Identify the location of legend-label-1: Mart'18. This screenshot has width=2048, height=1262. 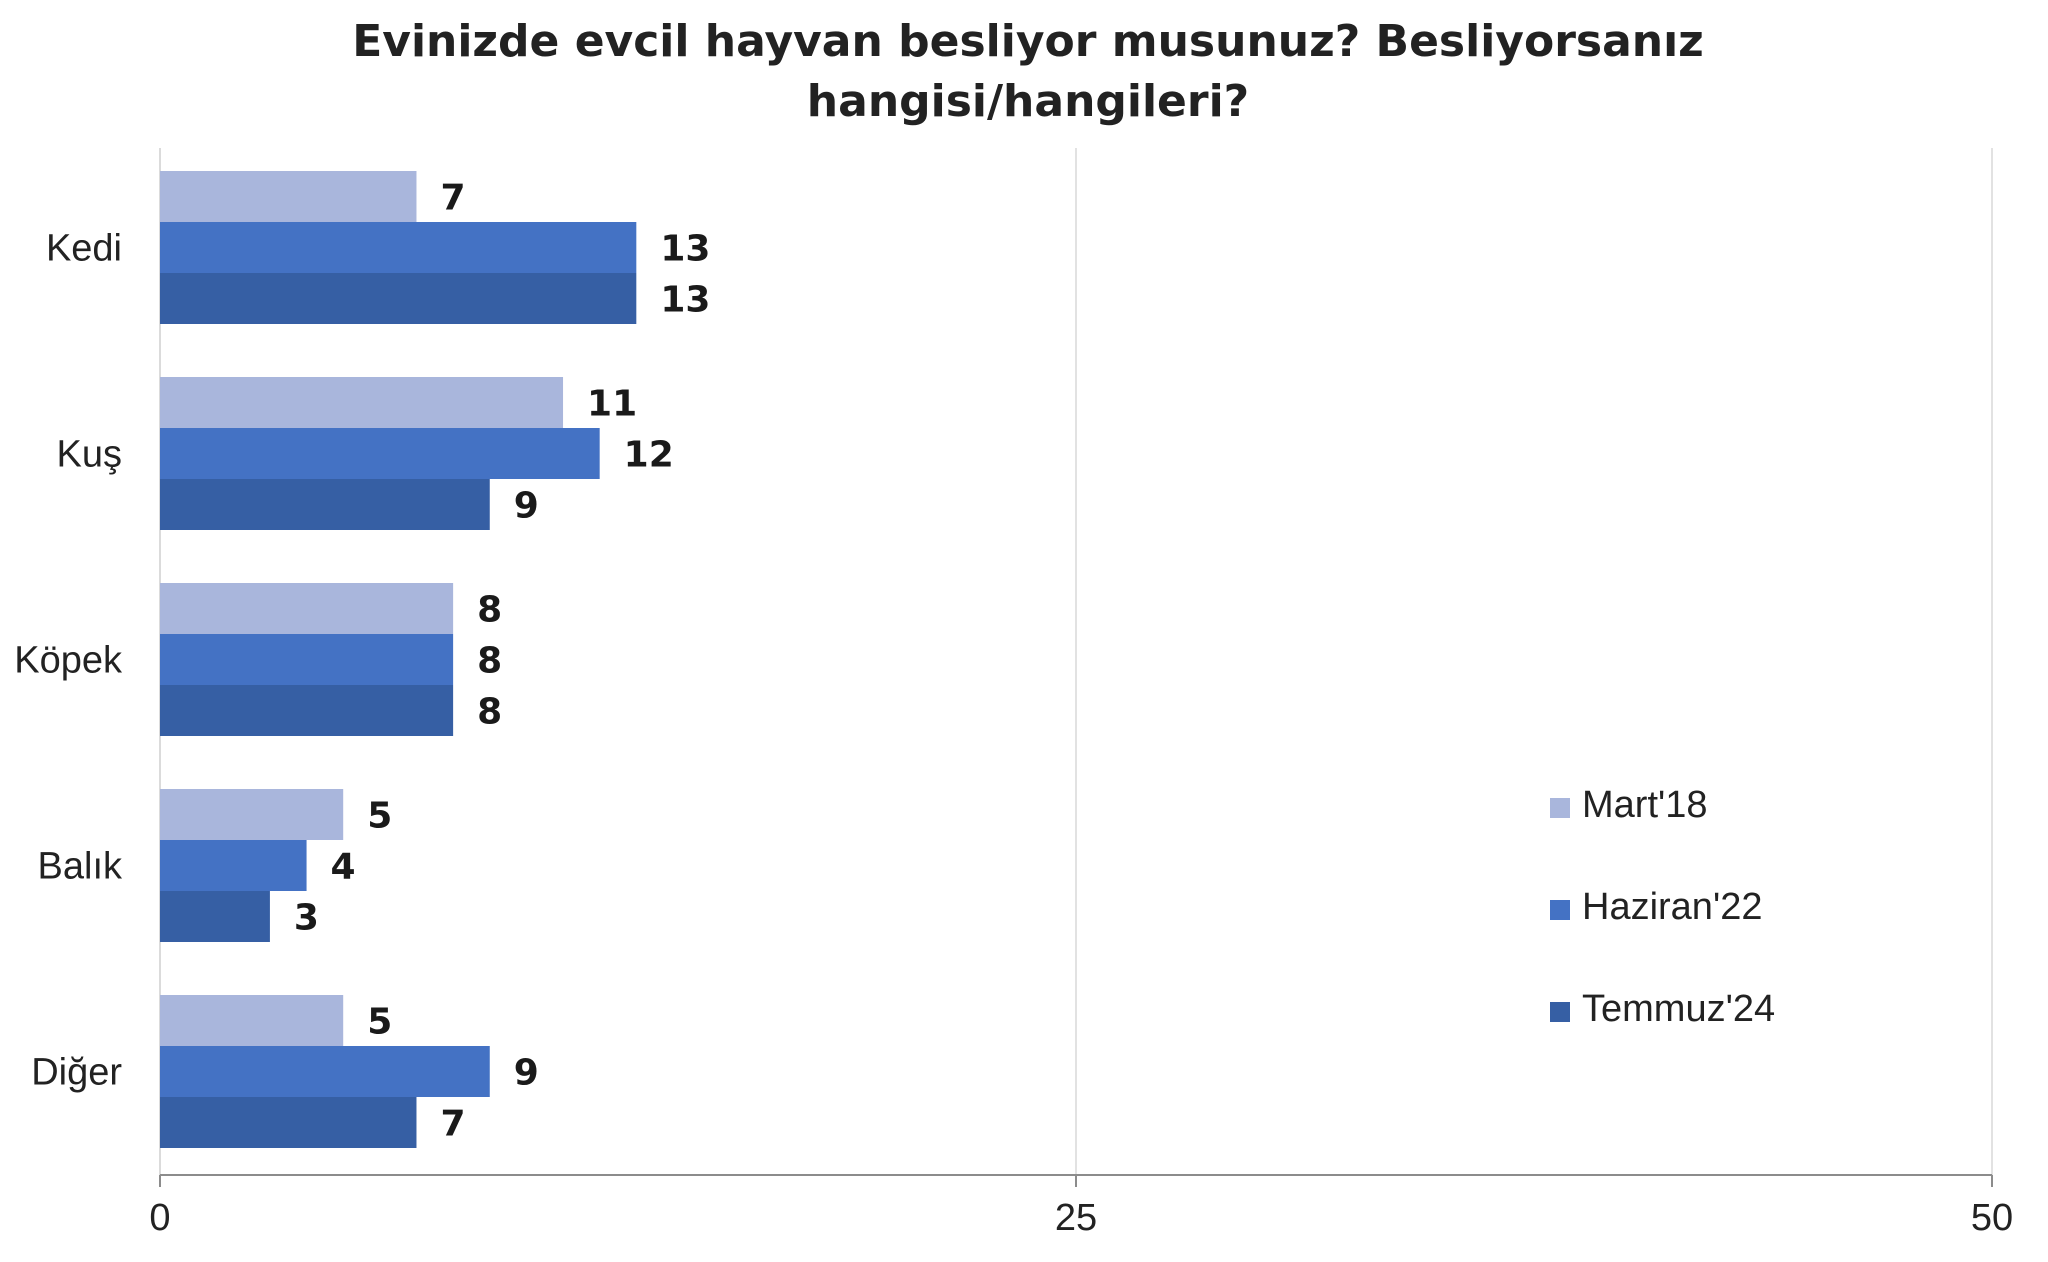
(1645, 805).